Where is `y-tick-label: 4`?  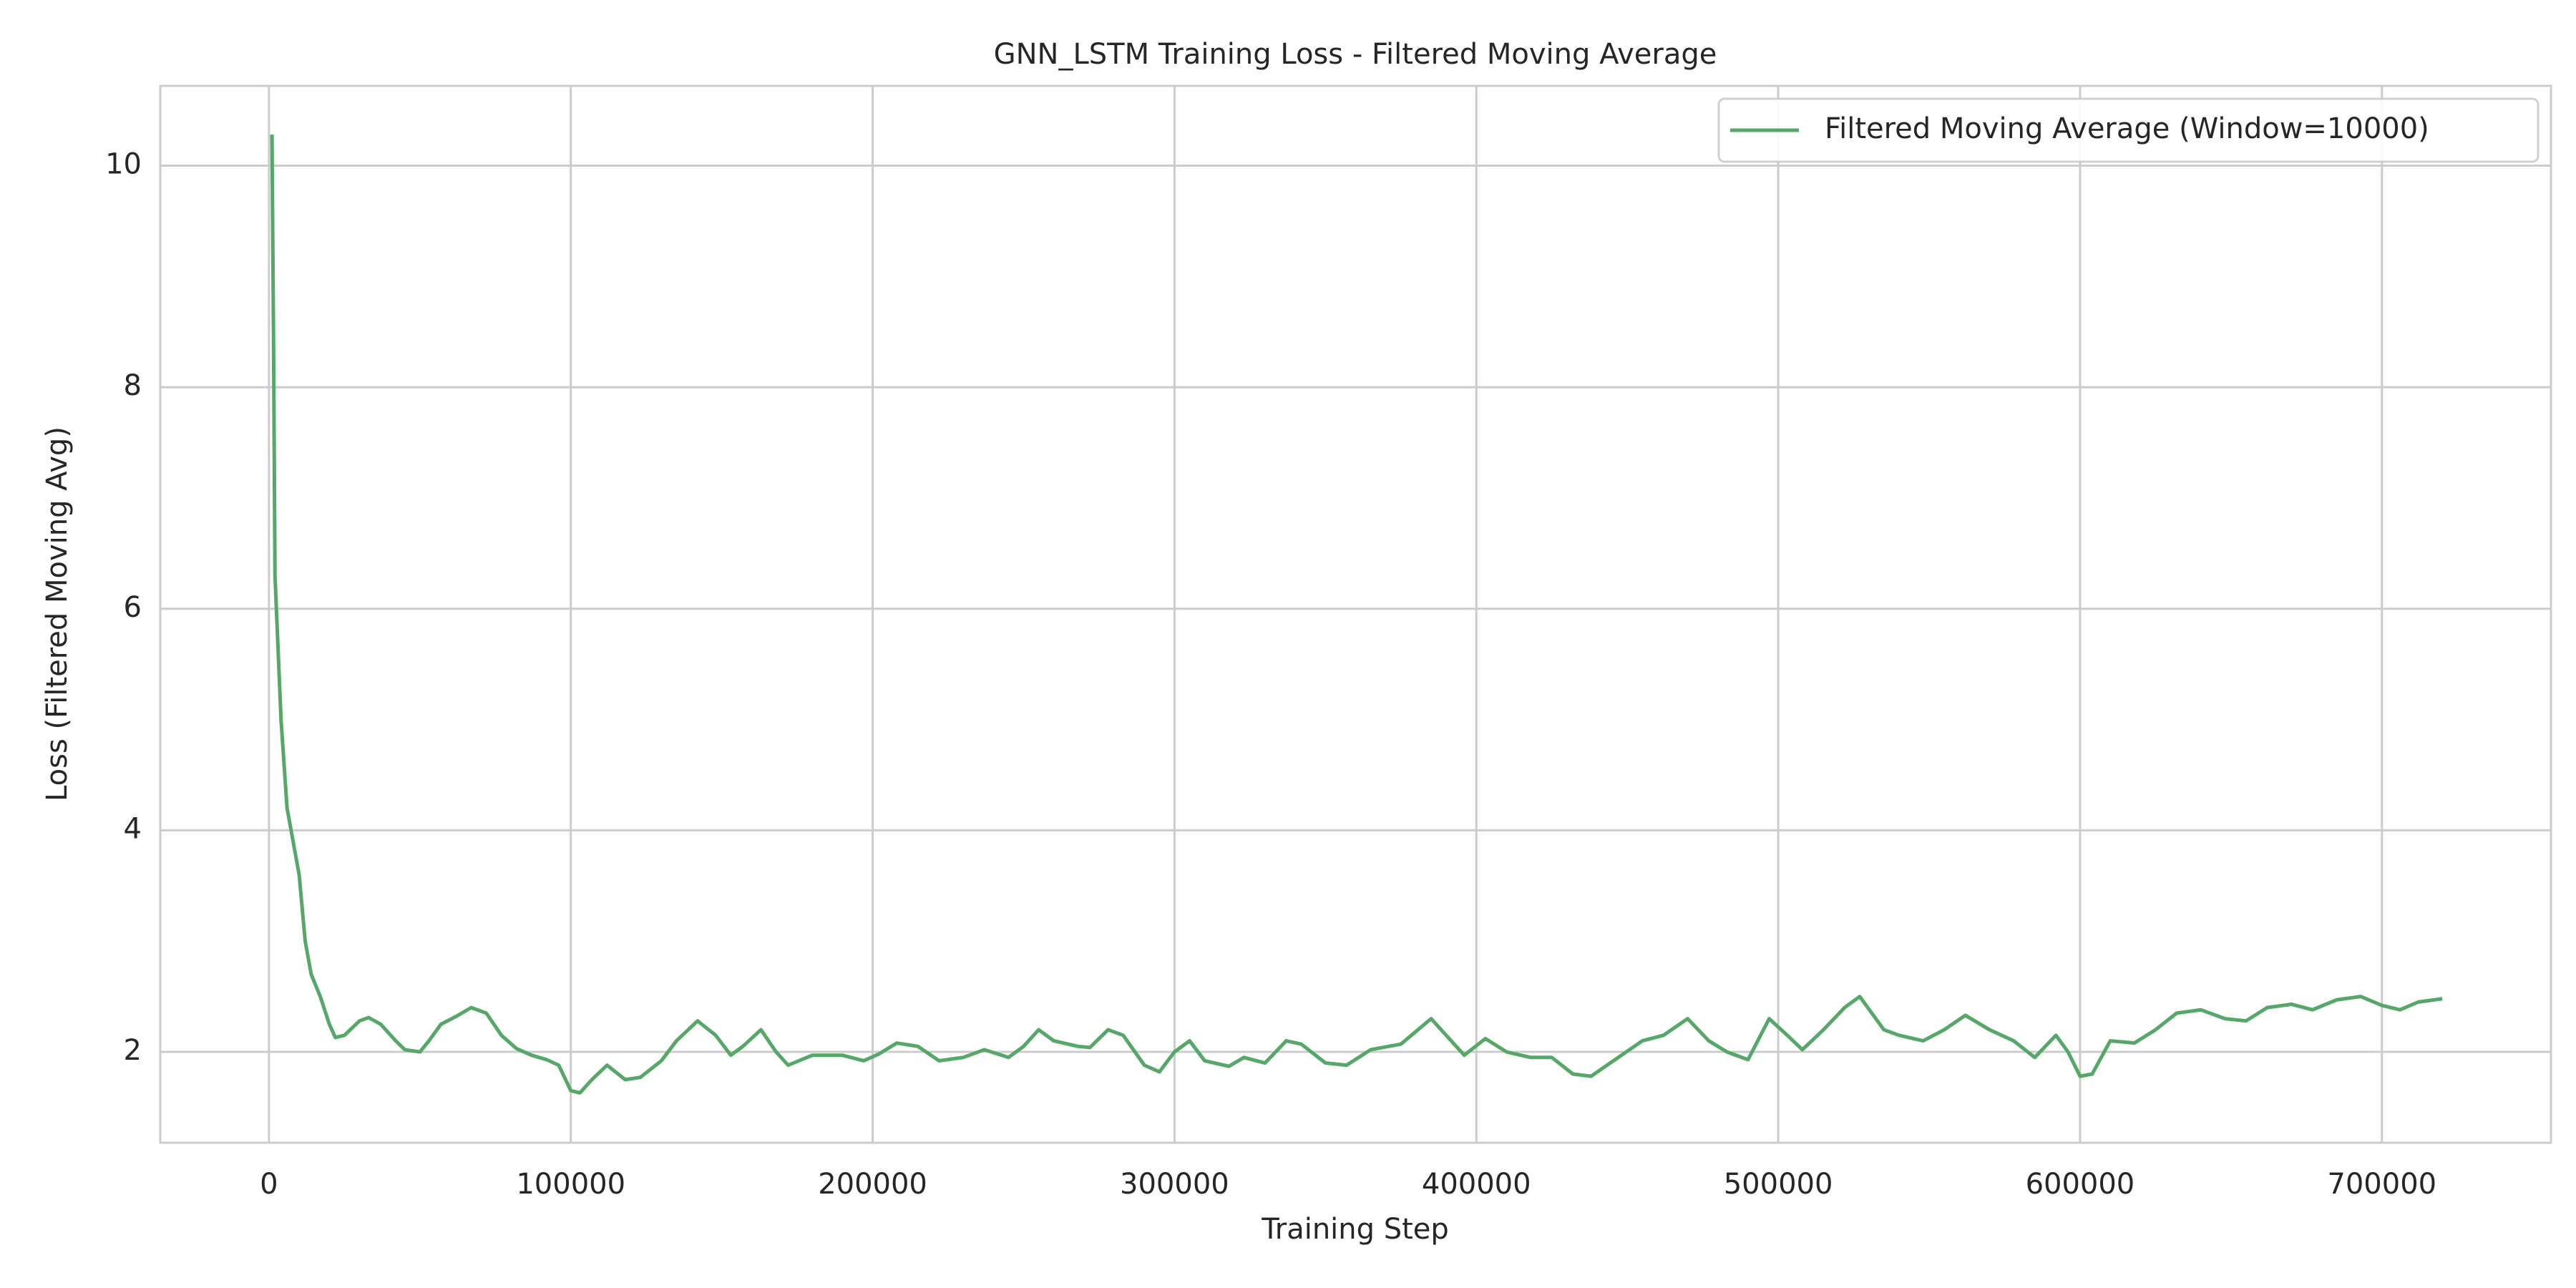 y-tick-label: 4 is located at coordinates (133, 828).